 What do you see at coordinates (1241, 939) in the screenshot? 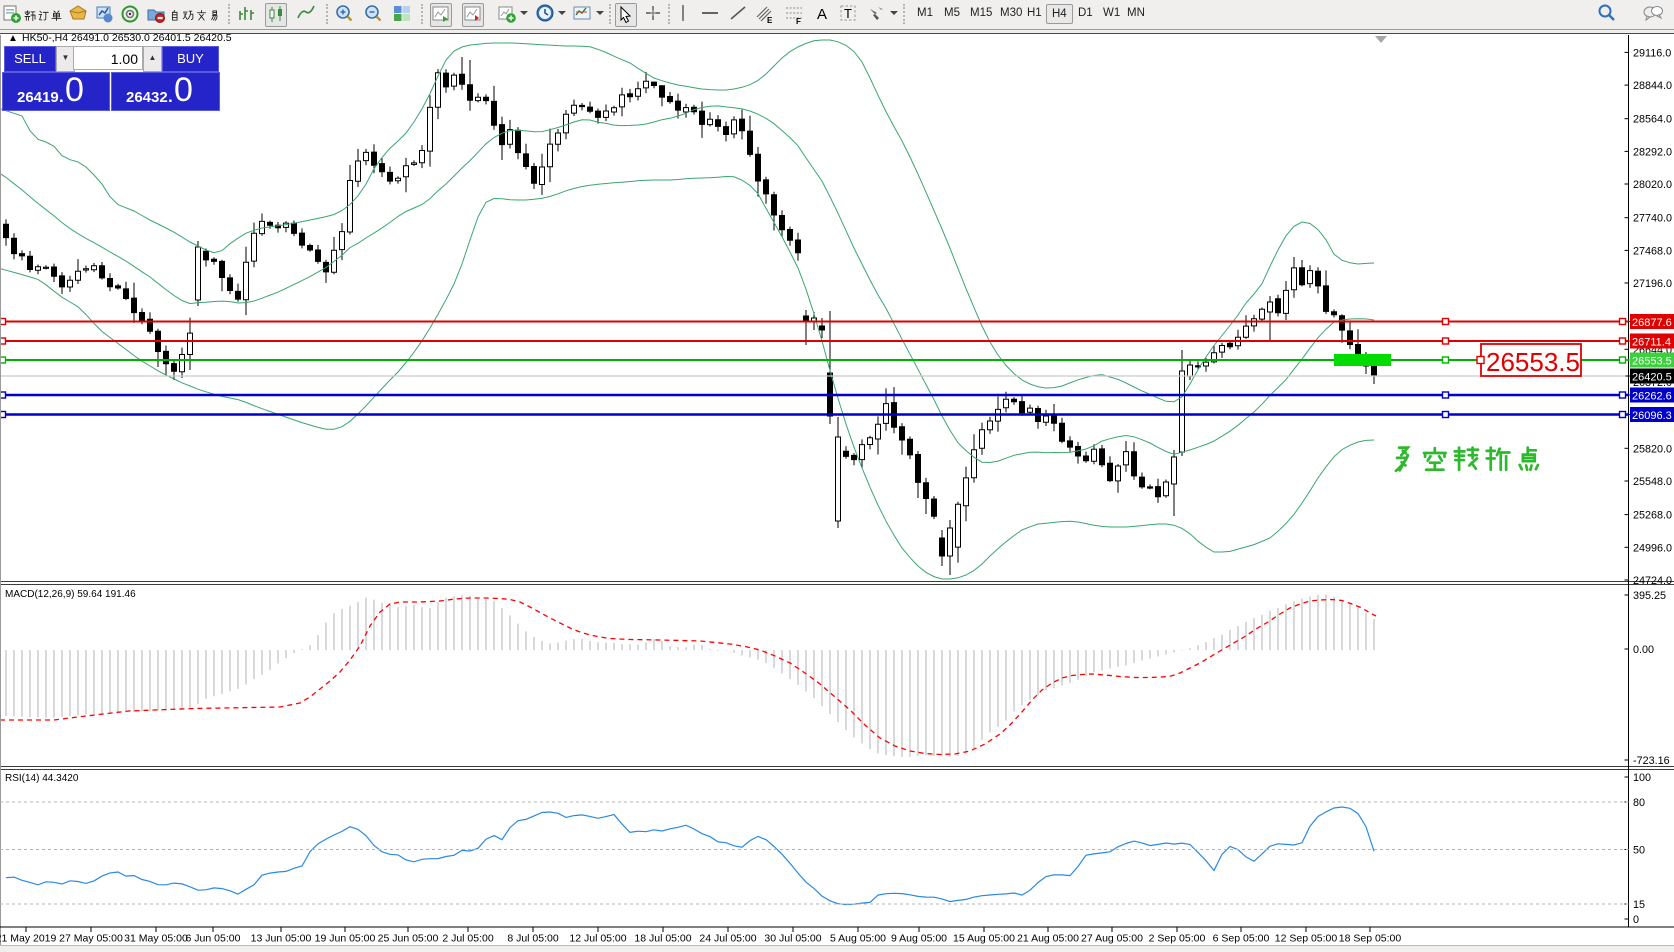
I see `svg-text: 6 Sep 05:00` at bounding box center [1241, 939].